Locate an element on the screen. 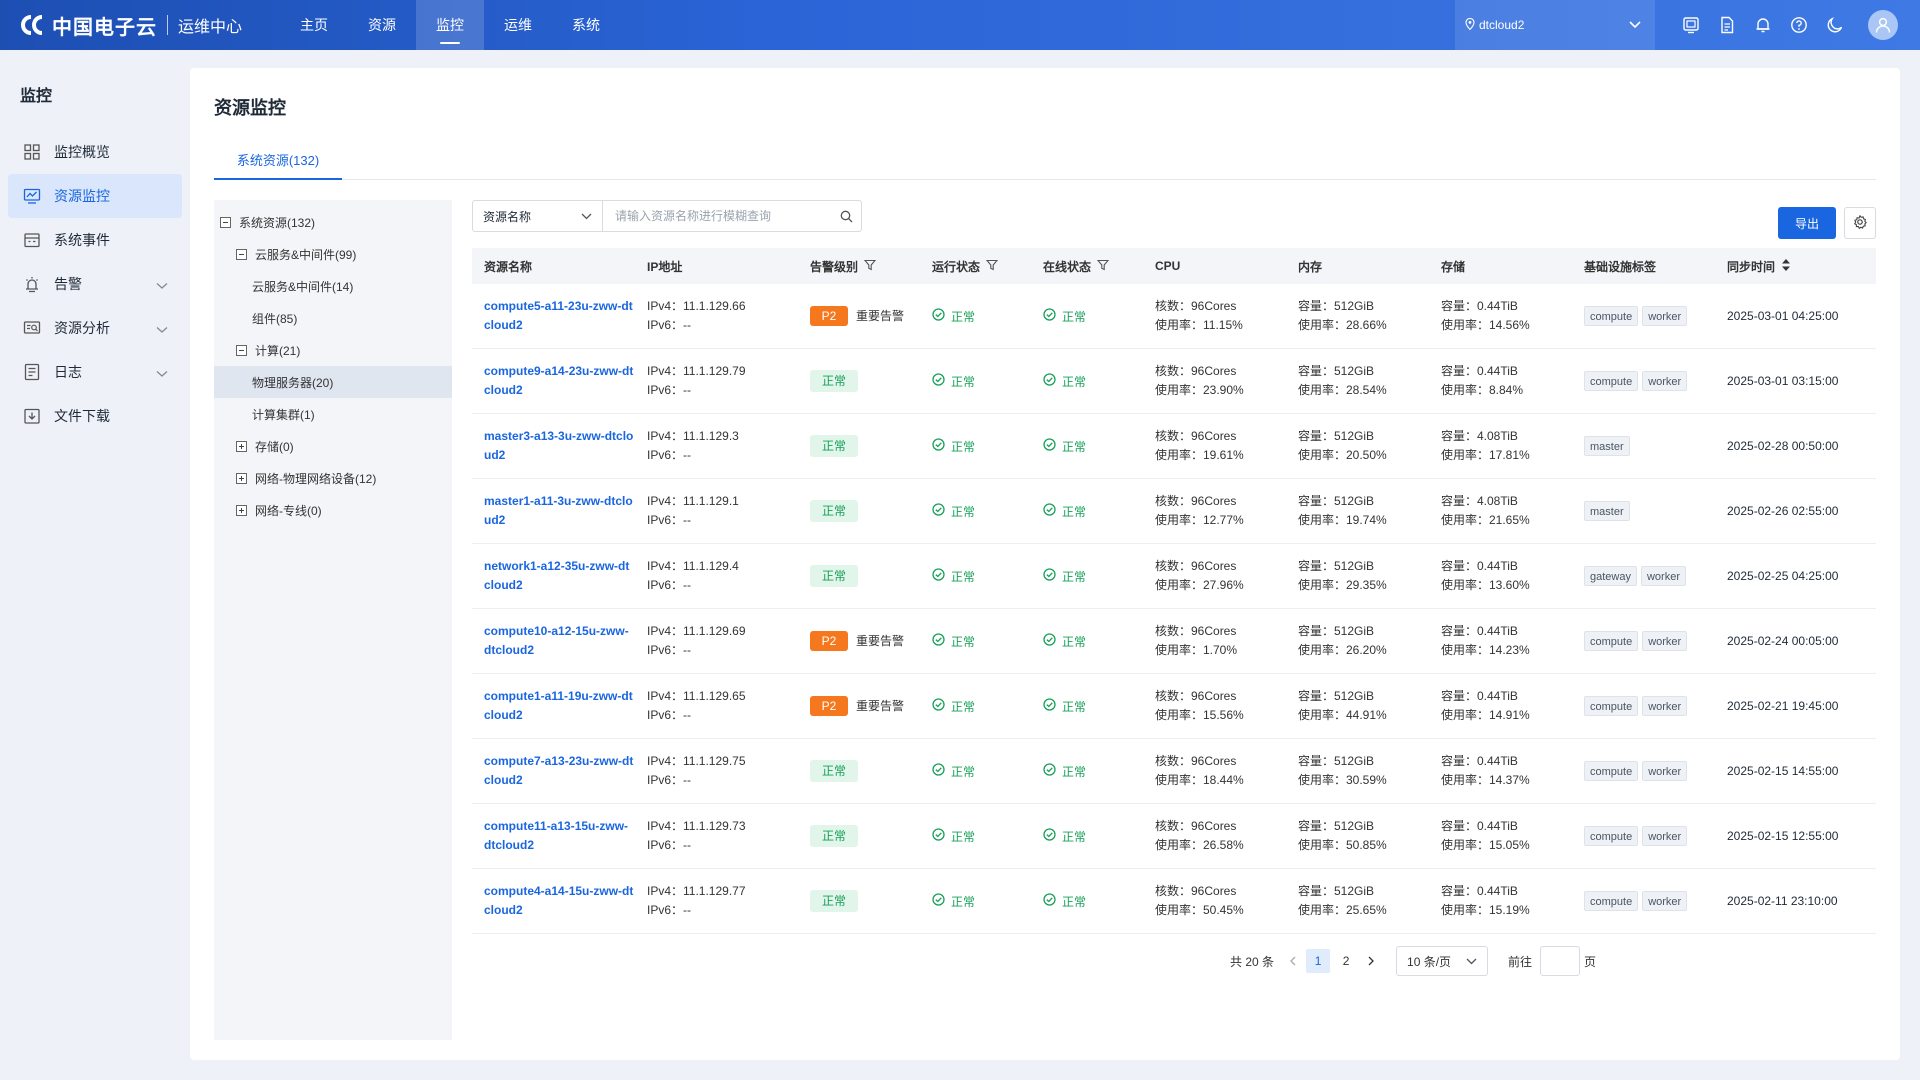 This screenshot has width=1920, height=1080. tree-node: 网络-专线(0) is located at coordinates (333, 510).